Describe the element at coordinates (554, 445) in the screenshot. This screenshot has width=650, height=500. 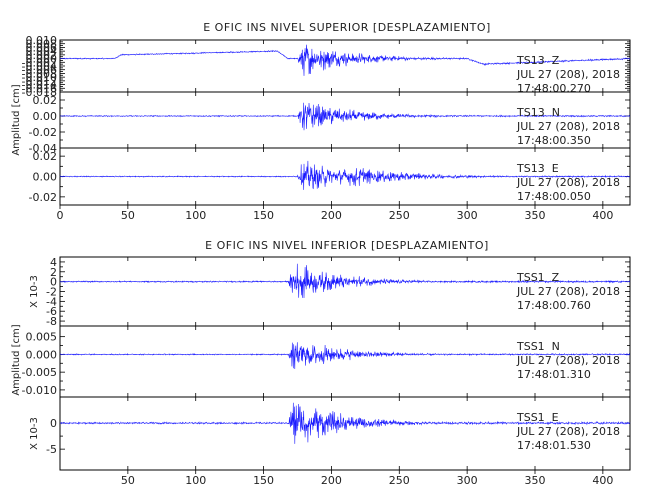
I see `time-label: 17:48:01.530` at that location.